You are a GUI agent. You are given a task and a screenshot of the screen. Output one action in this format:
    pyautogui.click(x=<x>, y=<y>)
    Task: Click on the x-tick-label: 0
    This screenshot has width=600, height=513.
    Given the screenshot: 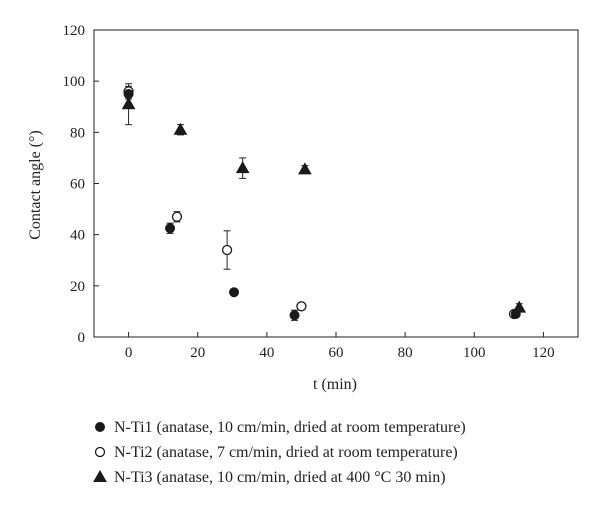 What is the action you would take?
    pyautogui.click(x=129, y=353)
    